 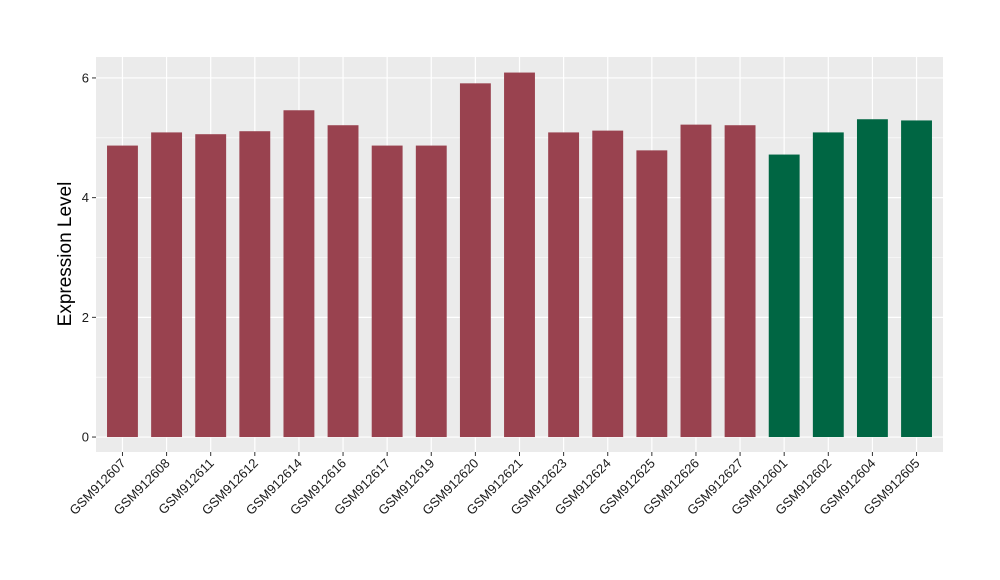 I want to click on y-axis: 0 2 4 6, so click(x=89, y=257).